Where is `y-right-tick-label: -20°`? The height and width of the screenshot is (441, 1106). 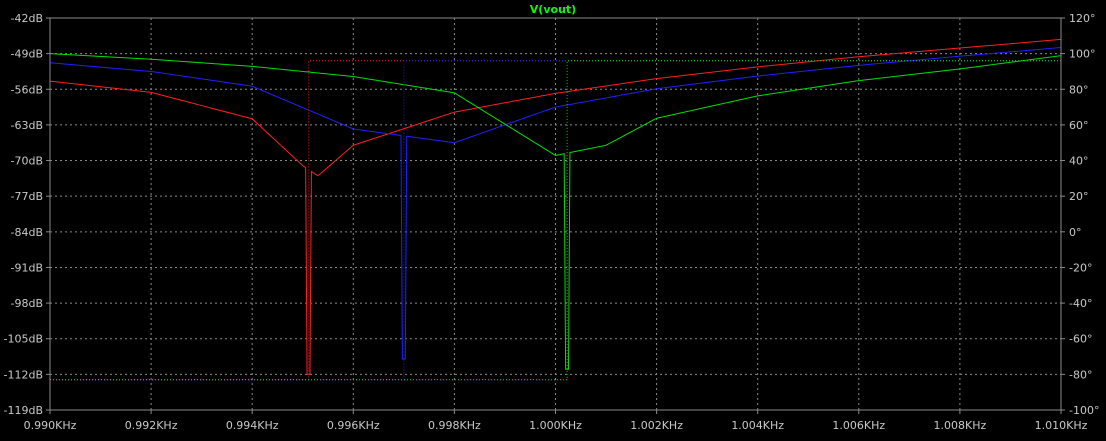
y-right-tick-label: -20° is located at coordinates (1080, 267).